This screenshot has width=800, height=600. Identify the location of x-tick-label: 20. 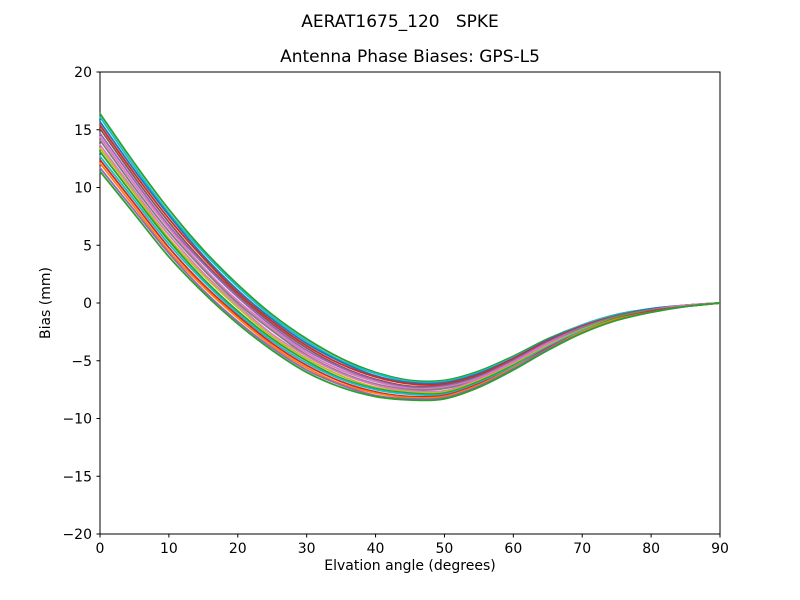
(238, 549).